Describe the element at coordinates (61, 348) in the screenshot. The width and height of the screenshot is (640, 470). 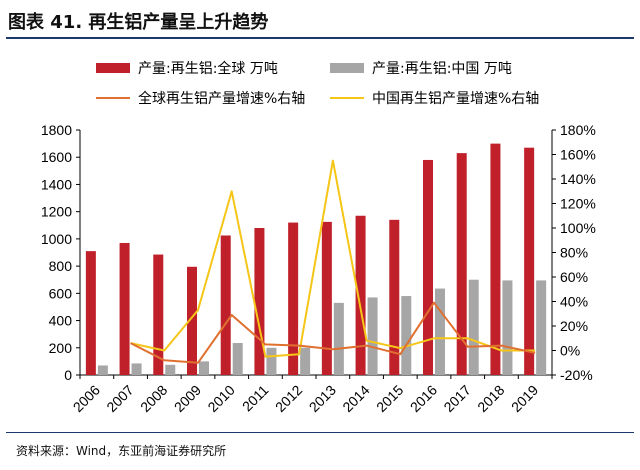
I see `left-tick-label: 200` at that location.